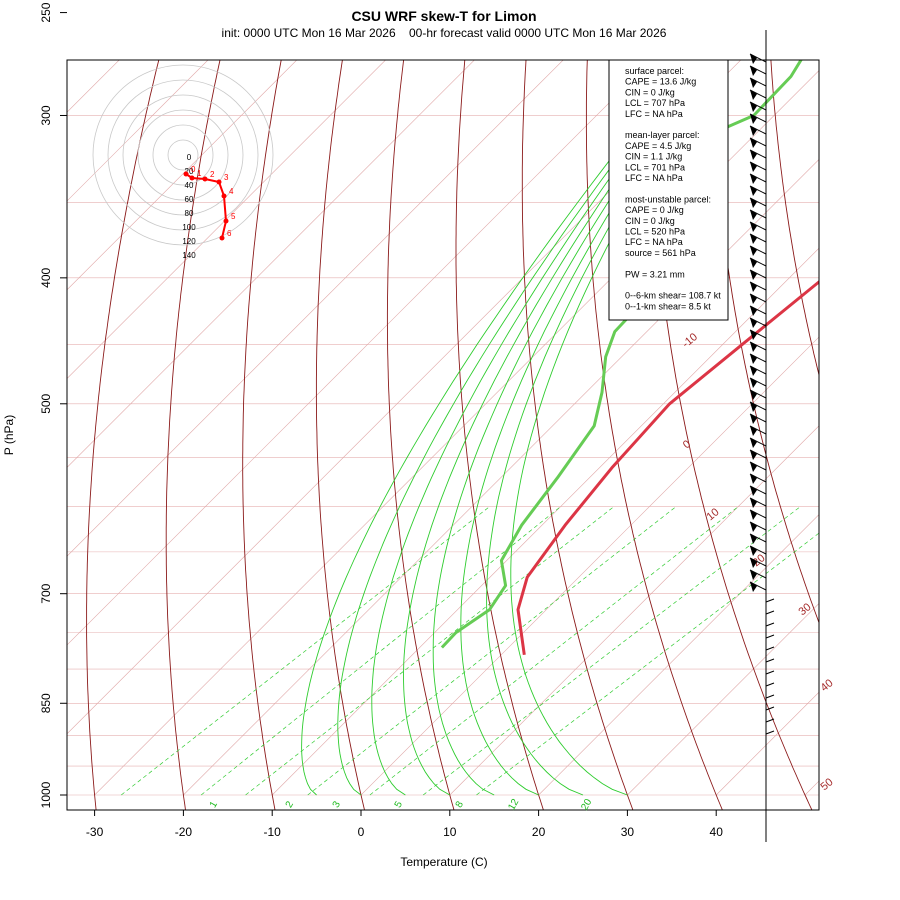  What do you see at coordinates (226, 177) in the screenshot?
I see `hodograph-point-label: 3` at bounding box center [226, 177].